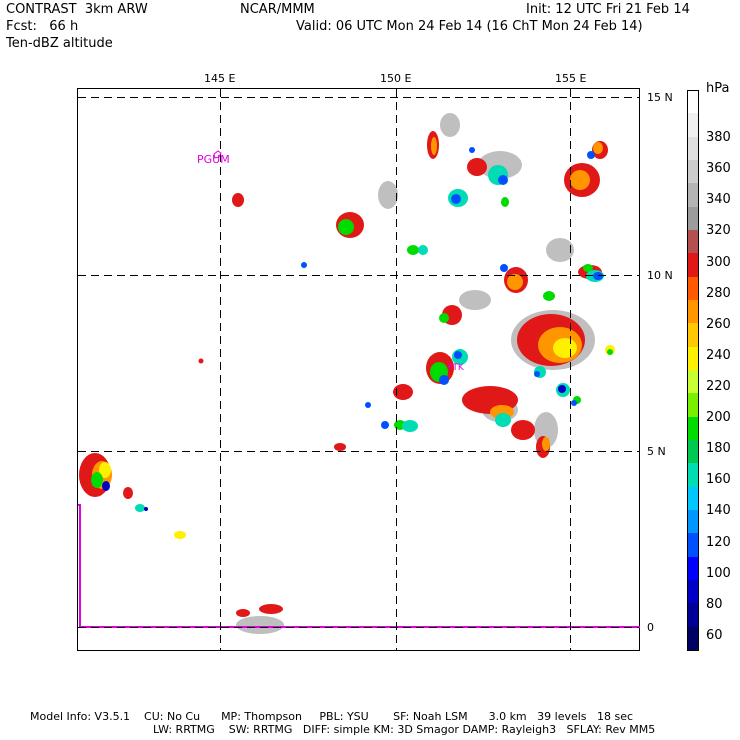  I want to click on station-label-ptk: PTK, so click(456, 368).